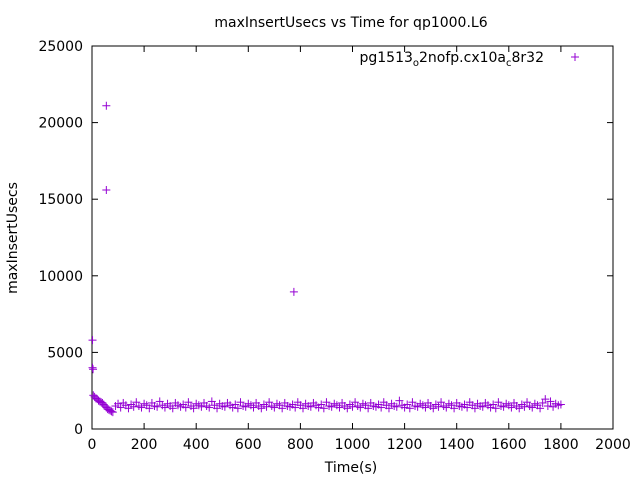 Image resolution: width=640 pixels, height=480 pixels. Describe the element at coordinates (561, 445) in the screenshot. I see `x-tick-label: 1800` at that location.